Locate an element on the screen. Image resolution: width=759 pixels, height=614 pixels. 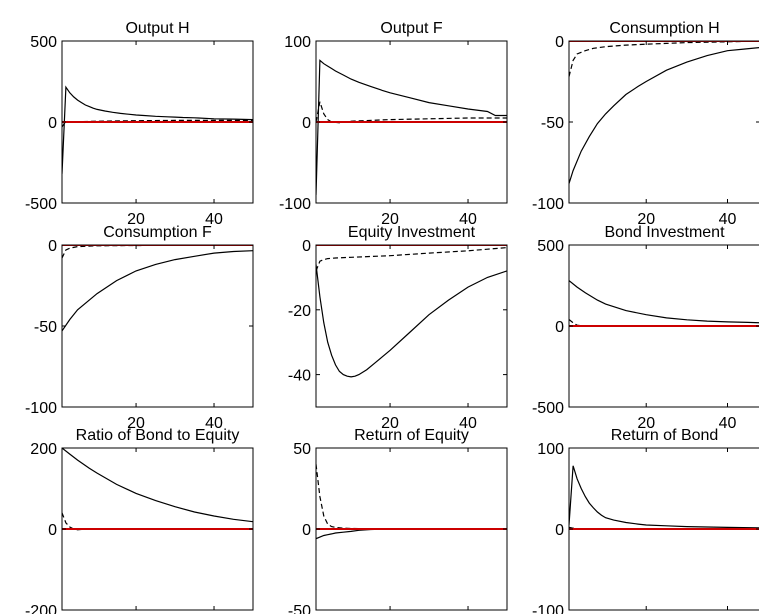
subplot-9: Return of Bond20401000-100 is located at coordinates (645, 520).